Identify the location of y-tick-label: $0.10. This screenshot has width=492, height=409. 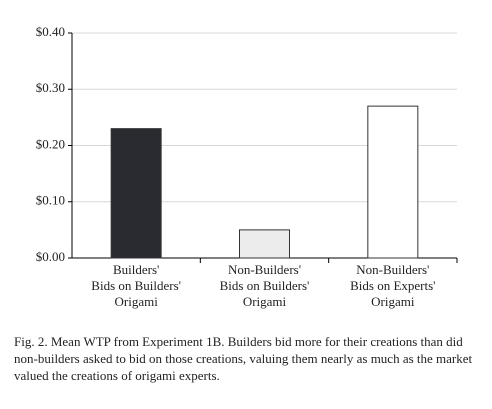
(50, 200).